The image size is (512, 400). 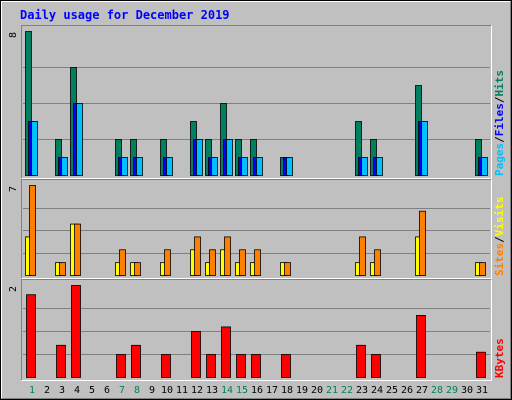 What do you see at coordinates (482, 390) in the screenshot?
I see `x-tick-label-day-31: 31` at bounding box center [482, 390].